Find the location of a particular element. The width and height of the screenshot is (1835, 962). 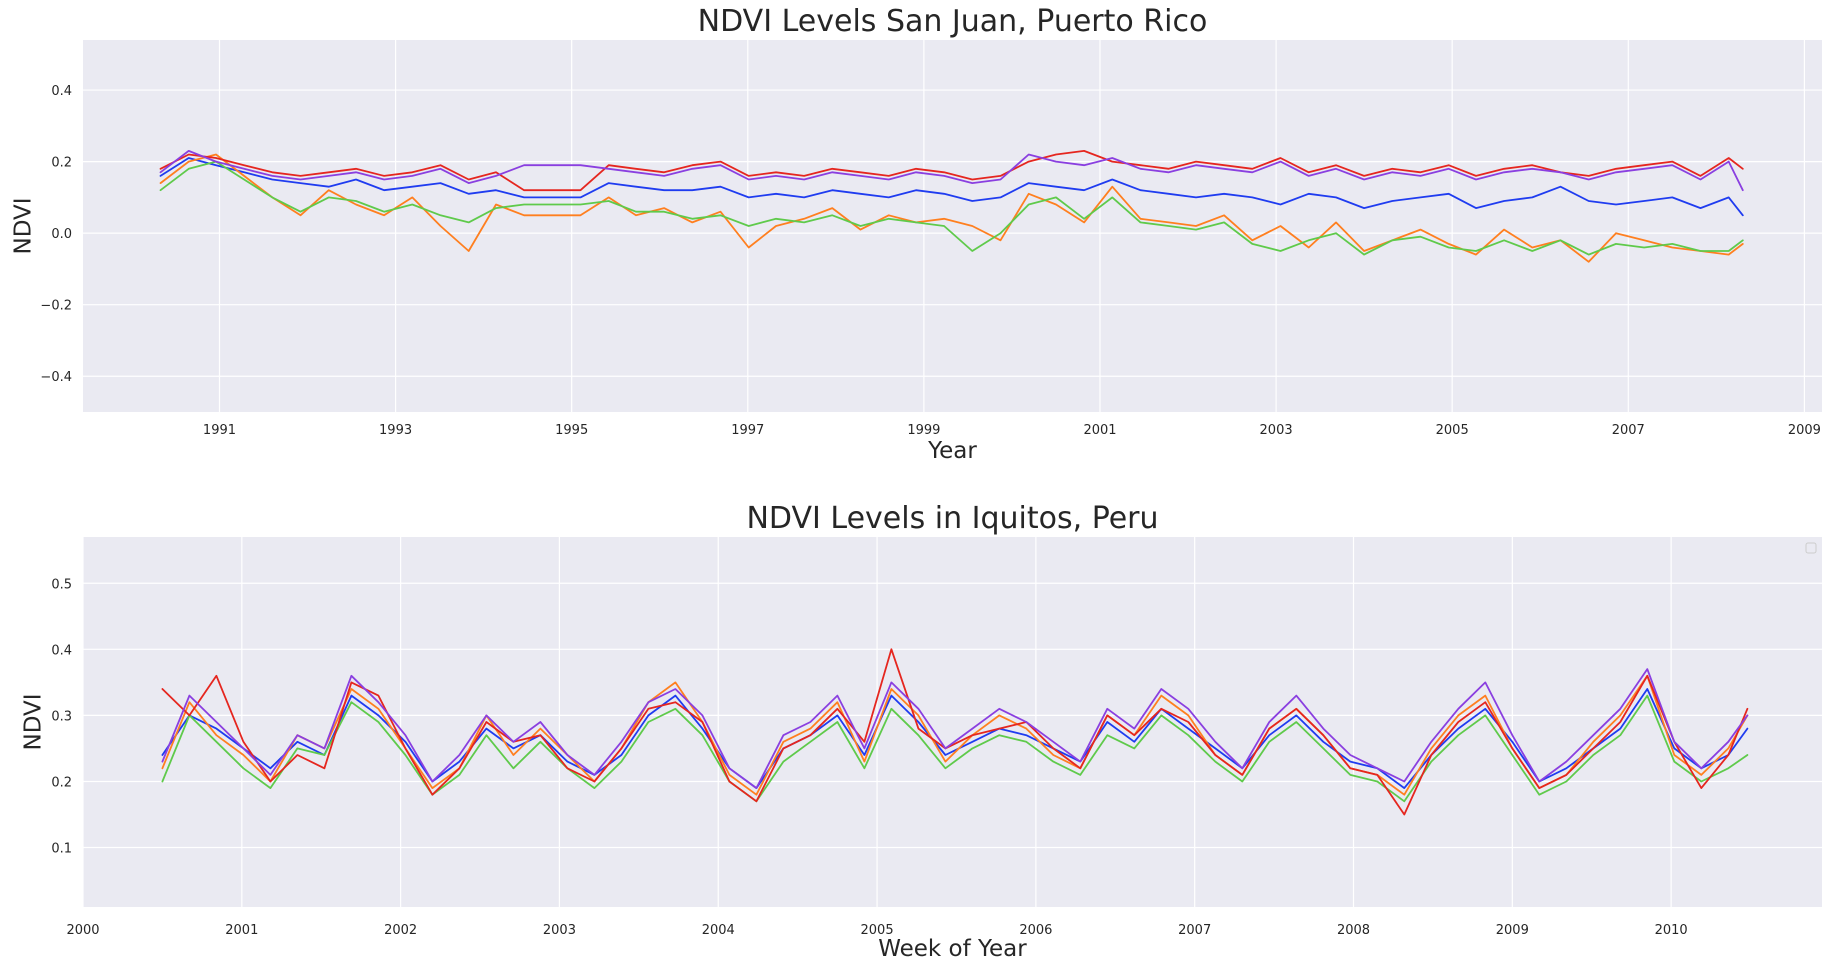

iquitos-y-tick-label: 0.5 is located at coordinates (61, 584).